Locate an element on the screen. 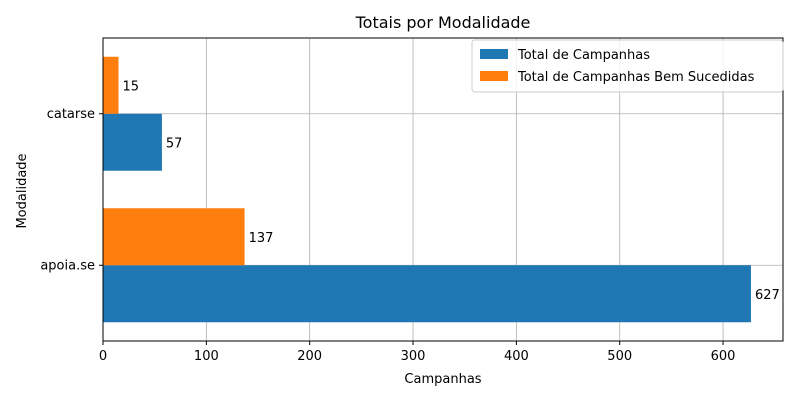 The height and width of the screenshot is (400, 800). bar-value-label: 57 is located at coordinates (174, 143).